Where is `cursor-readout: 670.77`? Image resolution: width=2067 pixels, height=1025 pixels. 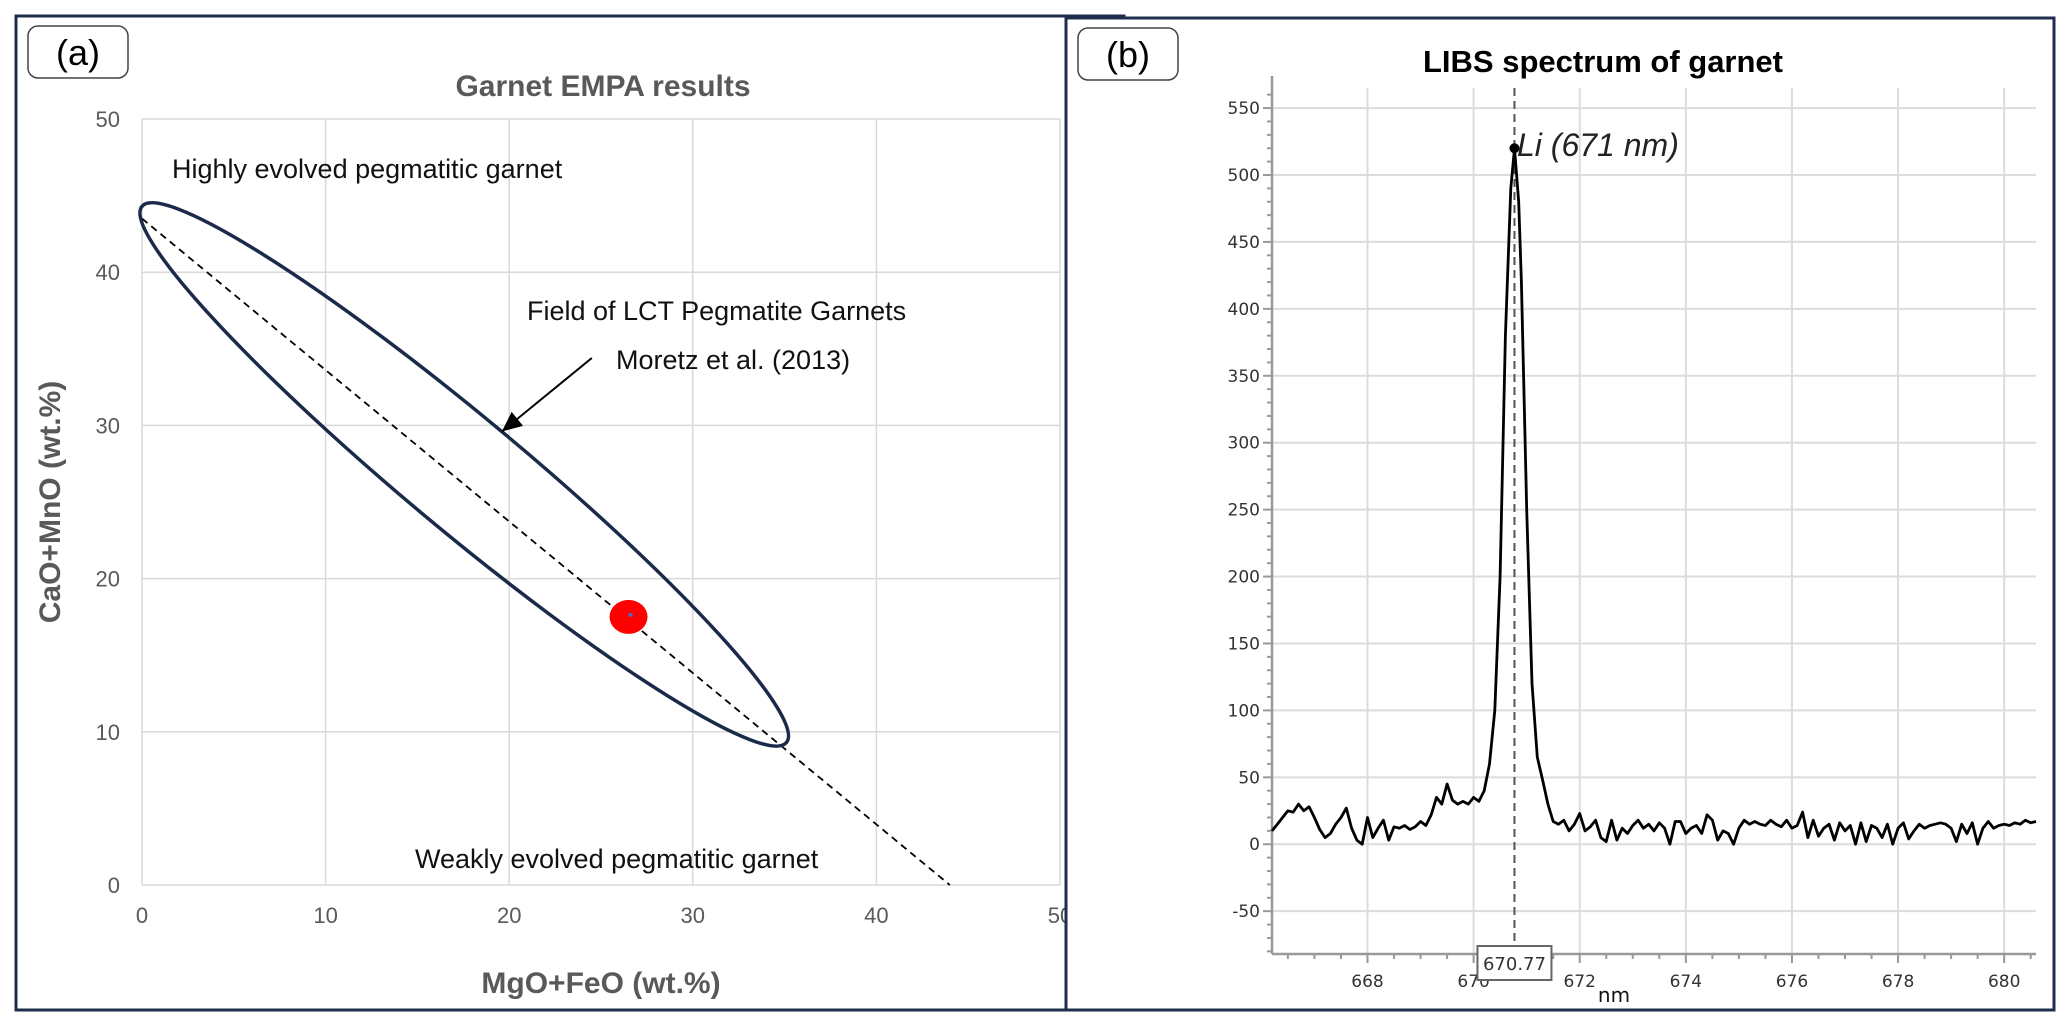
cursor-readout: 670.77 is located at coordinates (1514, 963).